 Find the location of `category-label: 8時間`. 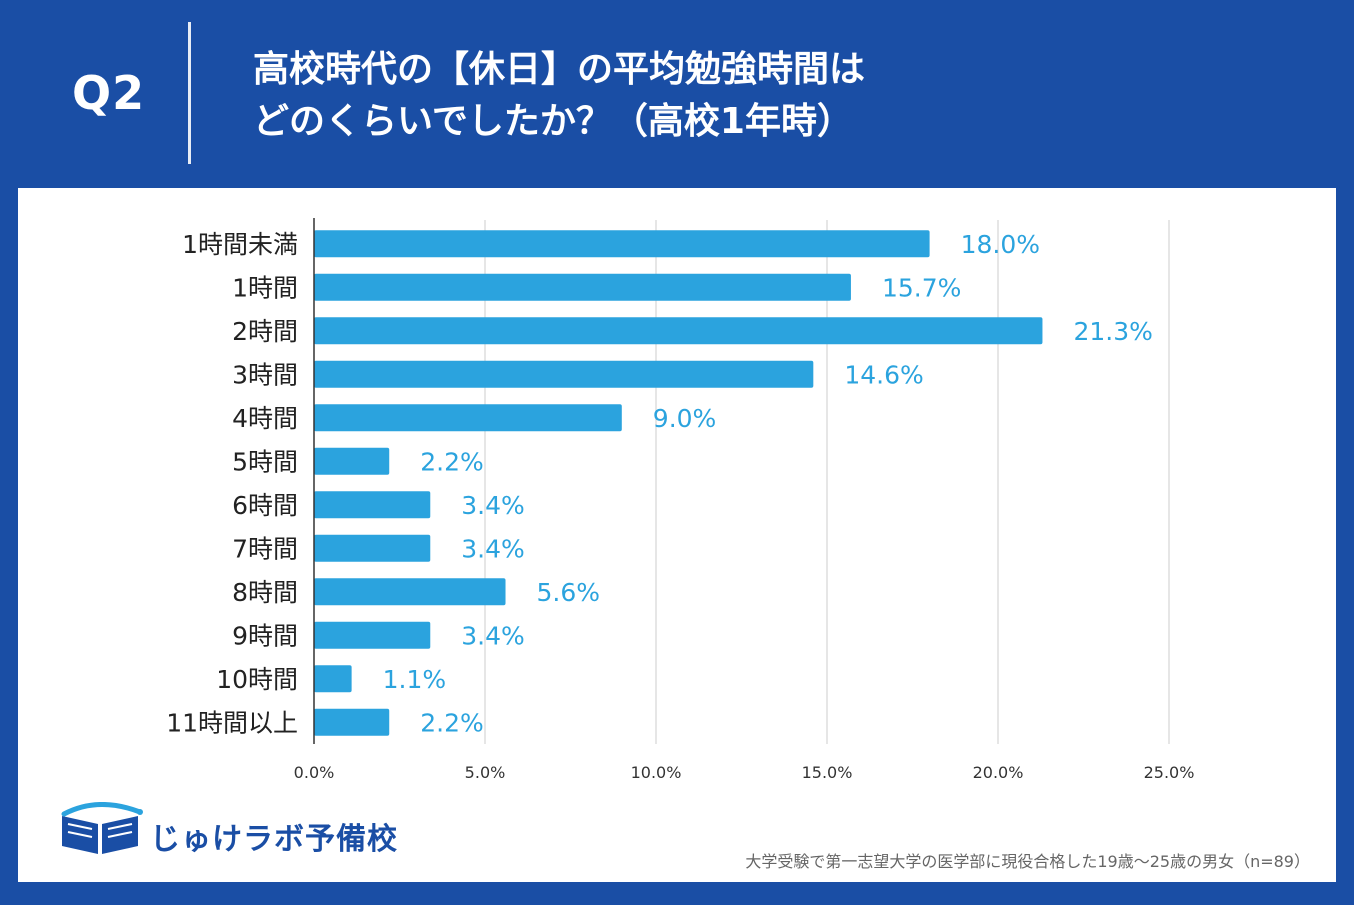

category-label: 8時間 is located at coordinates (265, 592).